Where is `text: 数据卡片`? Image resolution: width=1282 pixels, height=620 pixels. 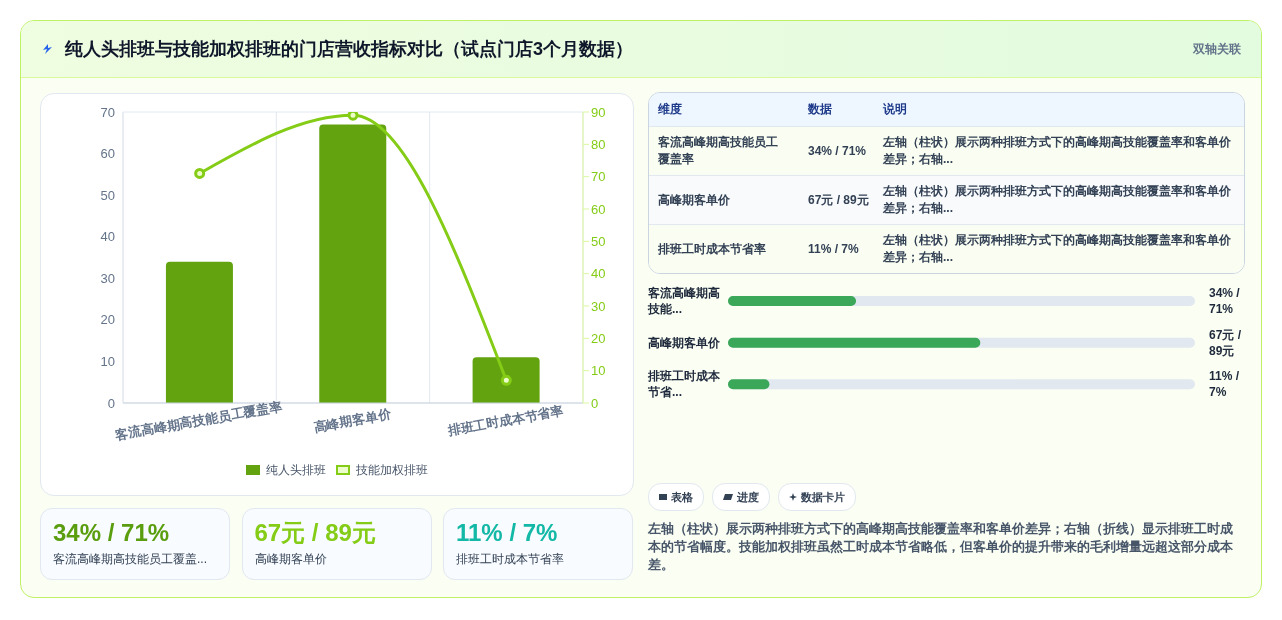
text: 数据卡片 is located at coordinates (817, 497).